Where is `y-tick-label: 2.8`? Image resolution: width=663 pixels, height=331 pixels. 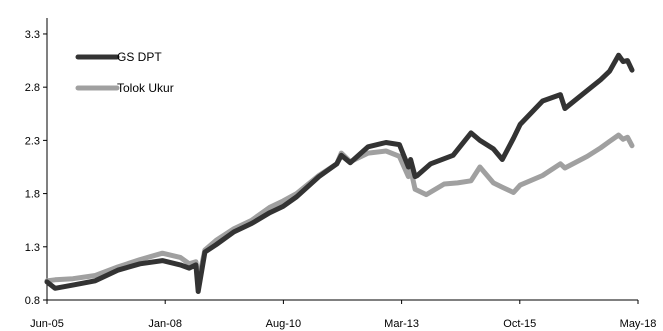 y-tick-label: 2.8 is located at coordinates (32, 88).